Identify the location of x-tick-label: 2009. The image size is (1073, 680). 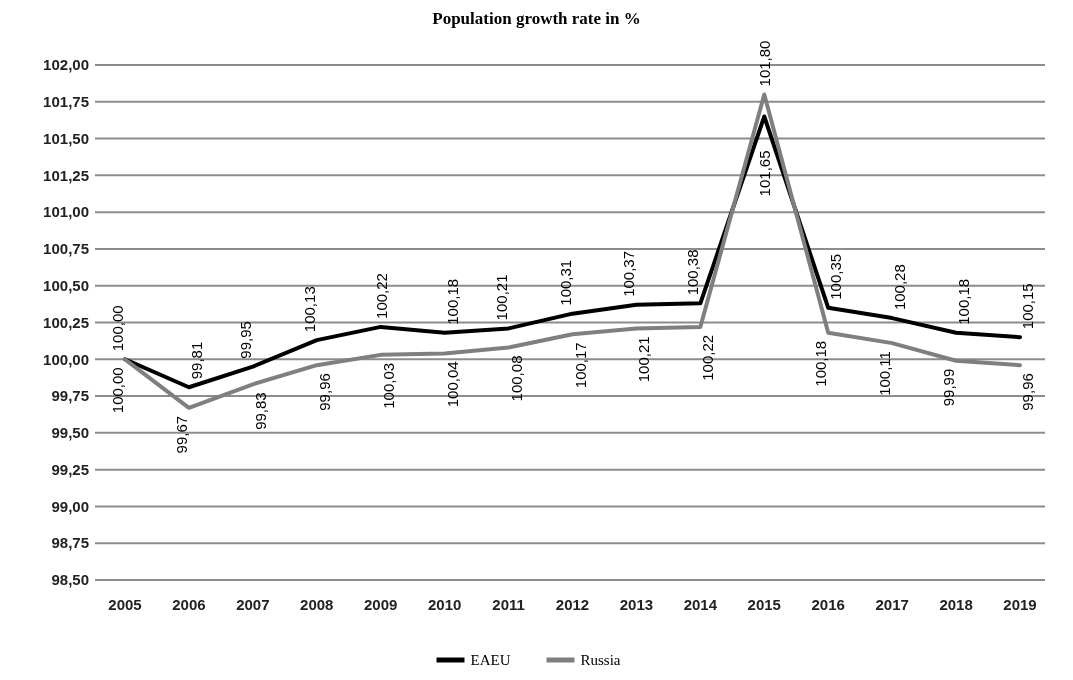
(381, 604).